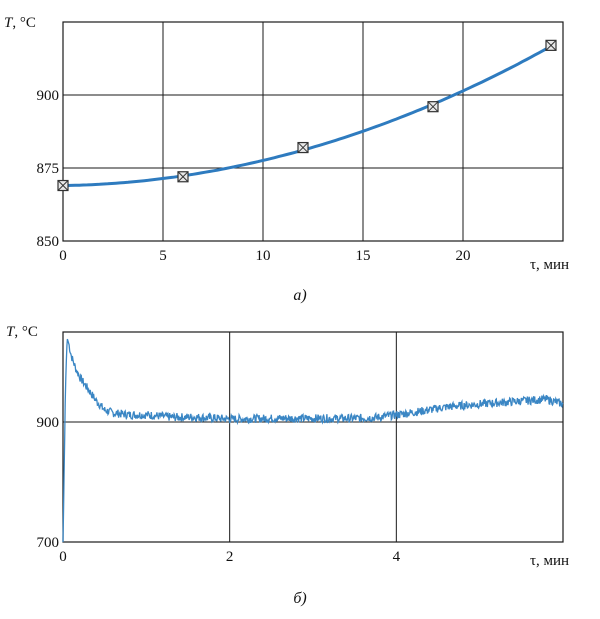 The height and width of the screenshot is (619, 600). I want to click on chart-a-x-ticks: 0 5 10 15 20, so click(264, 256).